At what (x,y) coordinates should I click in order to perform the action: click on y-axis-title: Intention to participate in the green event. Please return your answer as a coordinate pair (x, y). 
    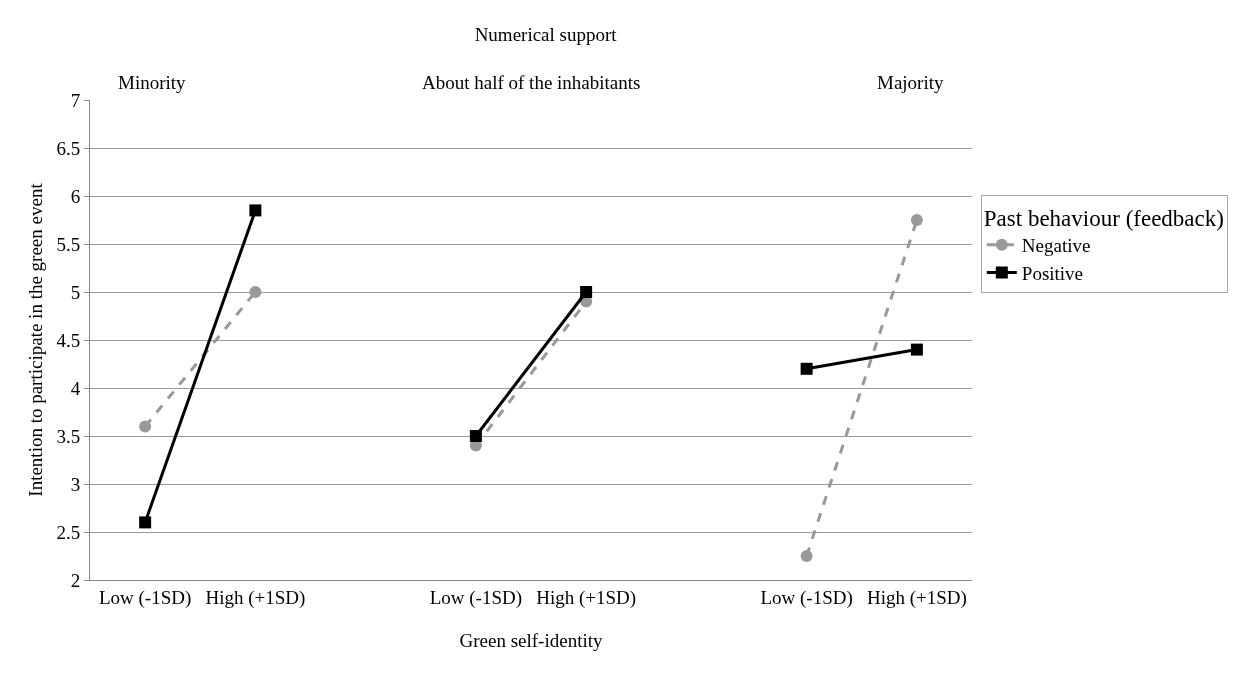
    Looking at the image, I should click on (35, 339).